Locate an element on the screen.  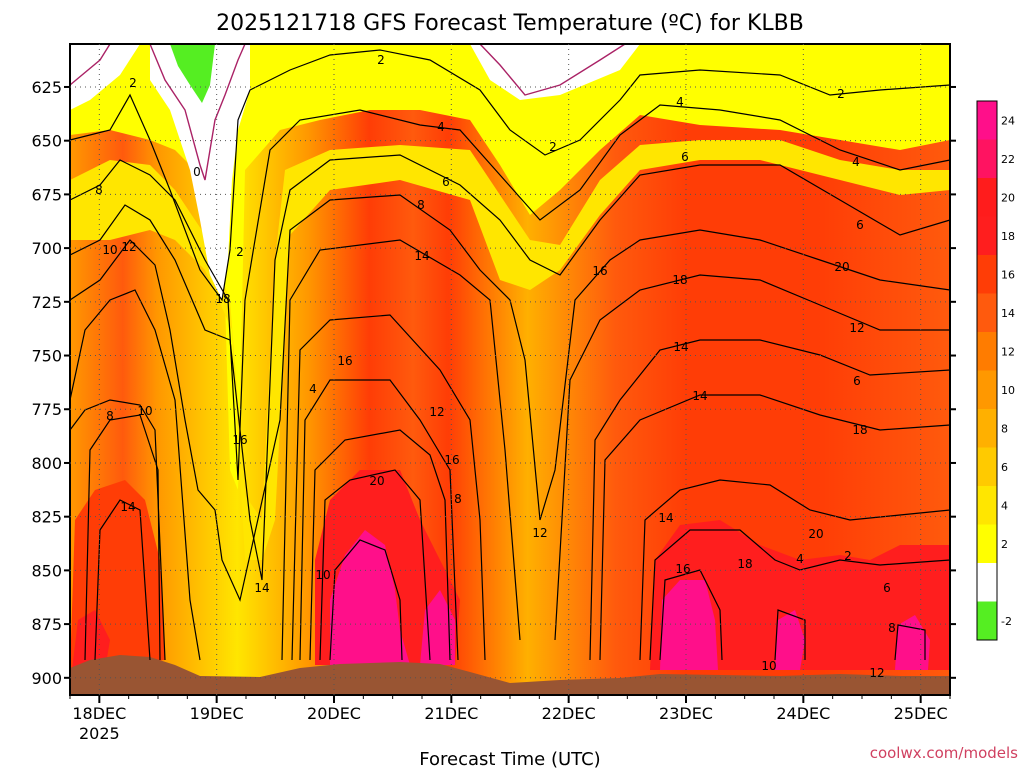
colorbar-tick-label: 2 is located at coordinates (1004, 544).